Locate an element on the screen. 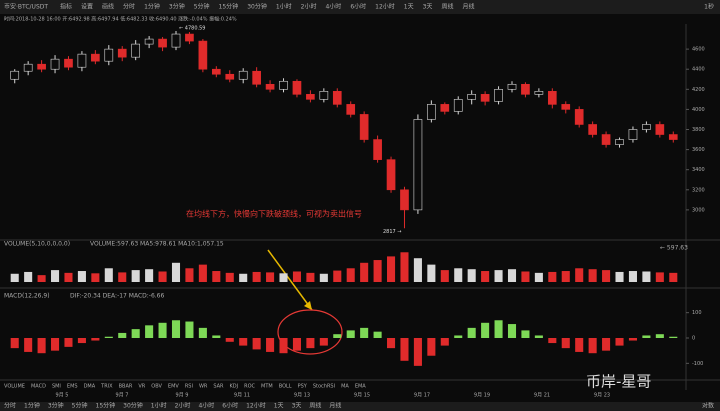  date-label: 9月 15 is located at coordinates (362, 396).